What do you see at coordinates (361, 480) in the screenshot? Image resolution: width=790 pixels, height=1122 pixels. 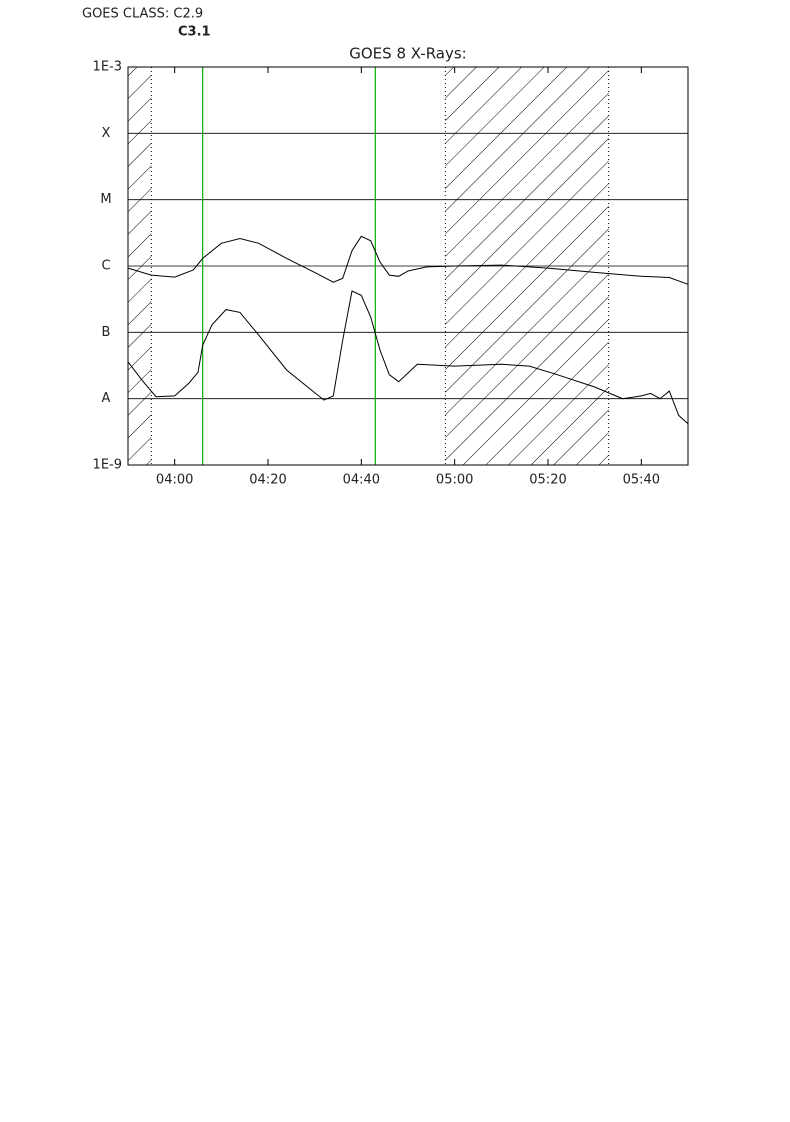 I see `x-tick-label: 04:40` at bounding box center [361, 480].